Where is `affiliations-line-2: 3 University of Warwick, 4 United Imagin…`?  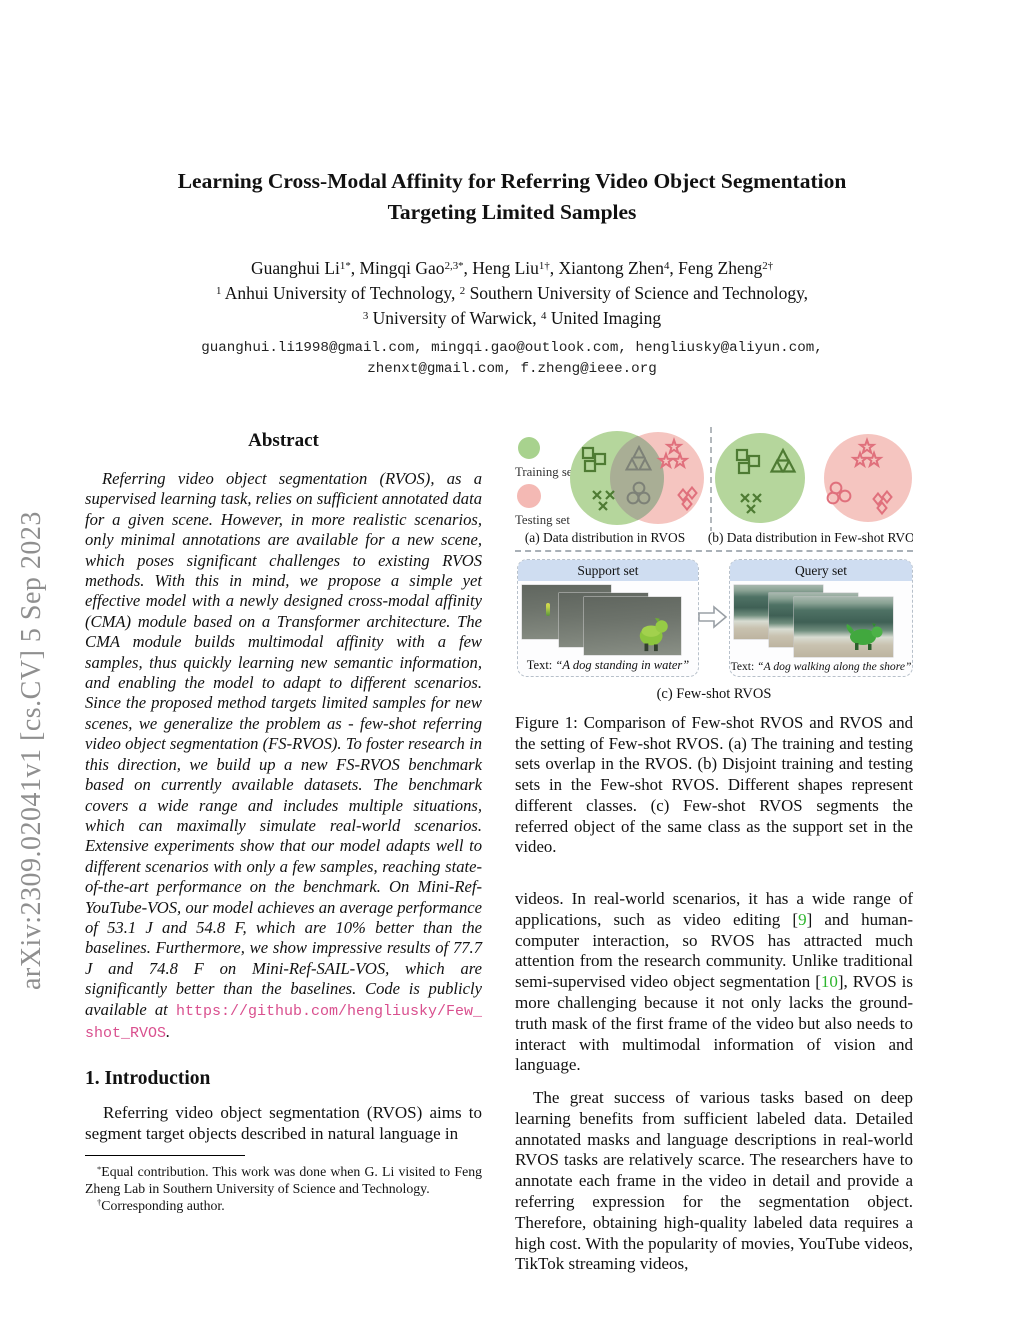 affiliations-line-2: 3 University of Warwick, 4 United Imagin… is located at coordinates (512, 318).